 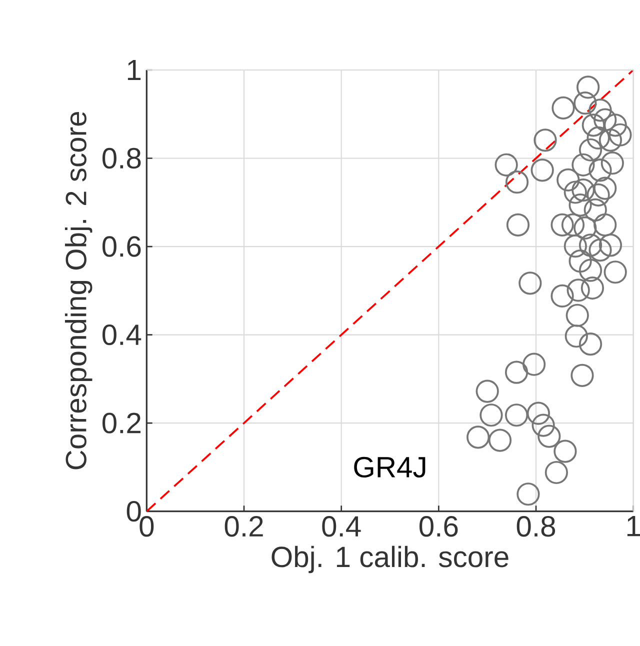 I want to click on annotation: GR4J, so click(x=390, y=467).